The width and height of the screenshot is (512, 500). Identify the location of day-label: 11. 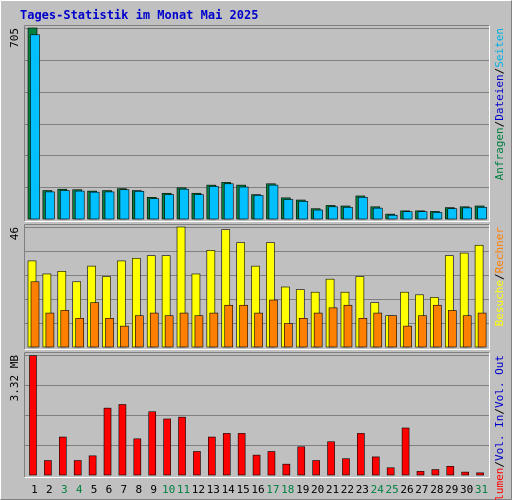
(183, 489).